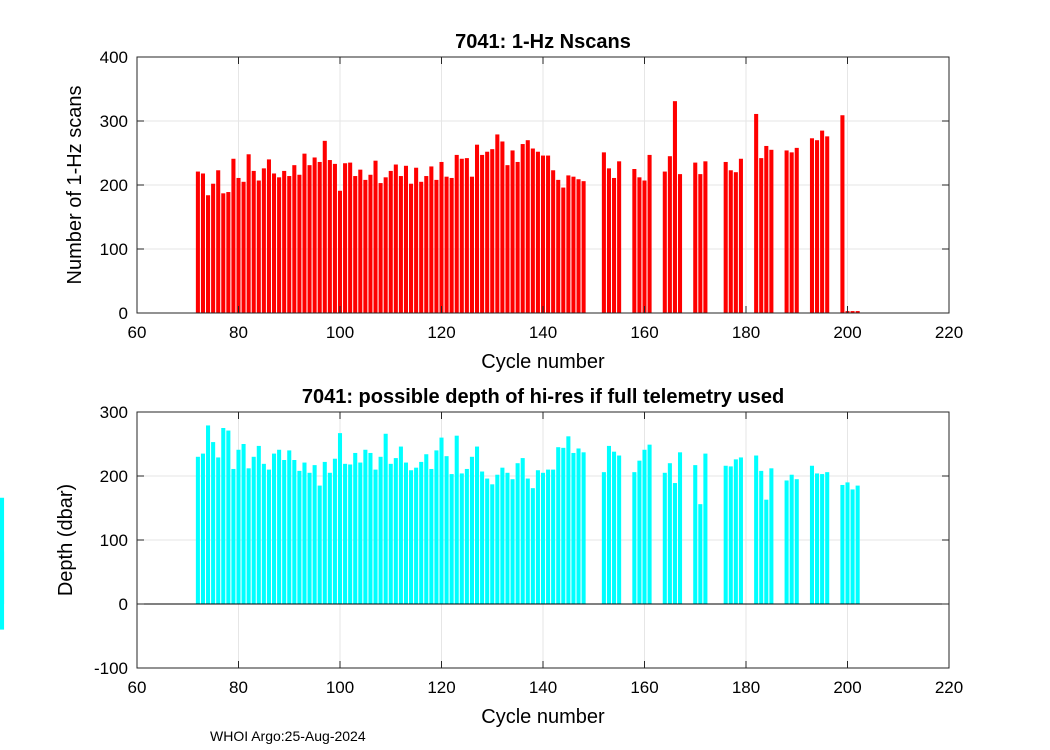 The height and width of the screenshot is (750, 1050). What do you see at coordinates (114, 57) in the screenshot?
I see `nscans-y-tick-label: 400` at bounding box center [114, 57].